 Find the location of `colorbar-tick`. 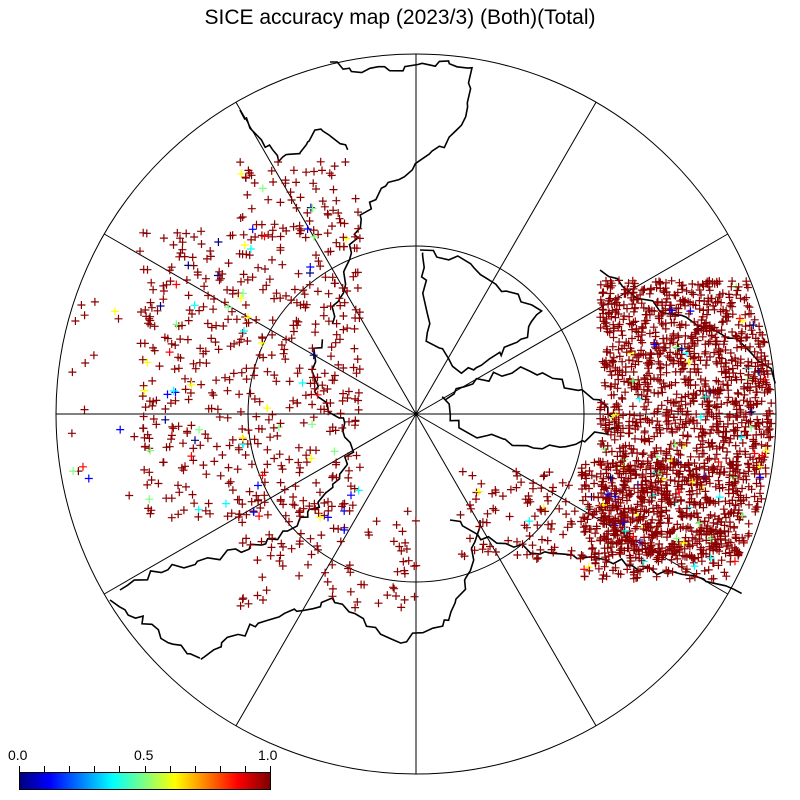

colorbar-tick is located at coordinates (145, 769).